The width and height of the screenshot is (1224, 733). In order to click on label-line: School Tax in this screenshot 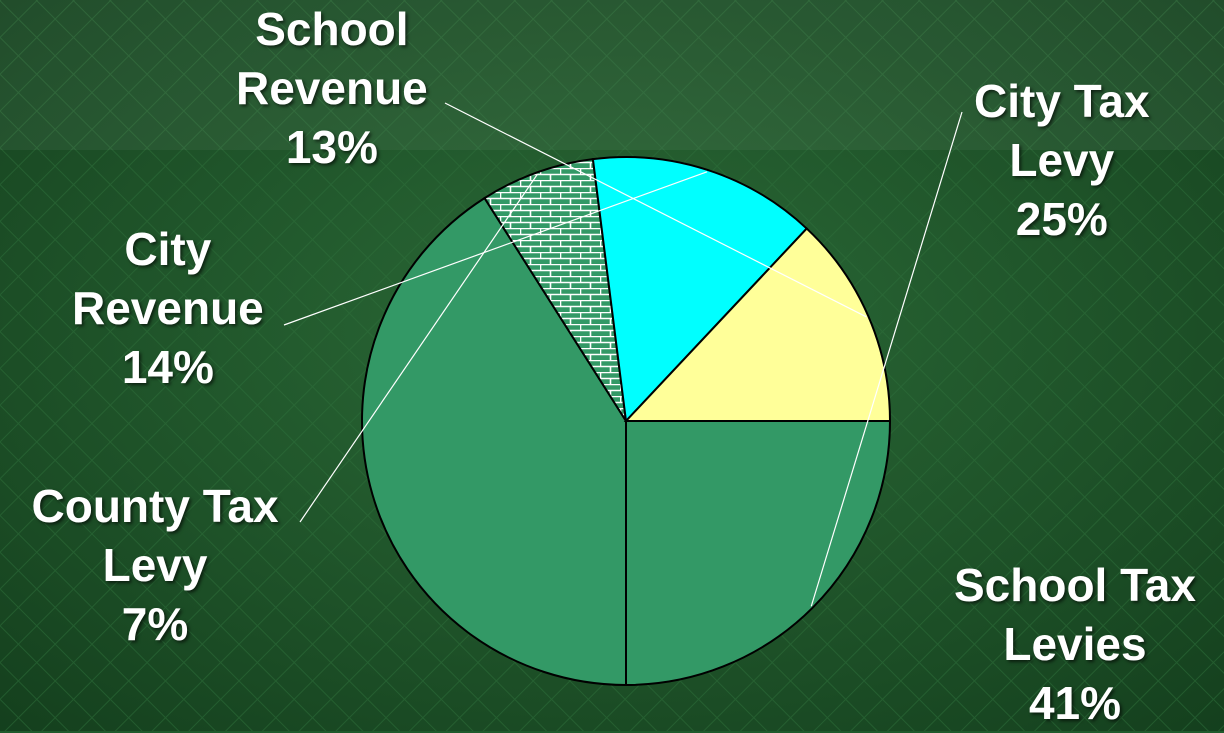, I will do `click(1075, 585)`.